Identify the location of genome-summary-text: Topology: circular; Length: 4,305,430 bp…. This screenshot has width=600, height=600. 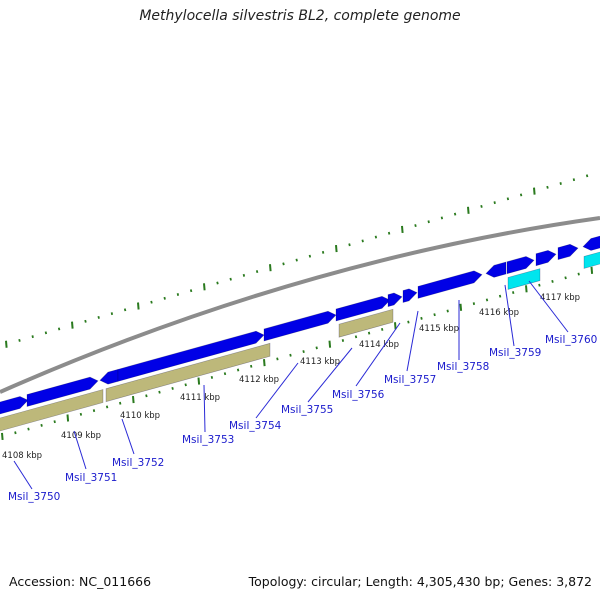
(420, 581).